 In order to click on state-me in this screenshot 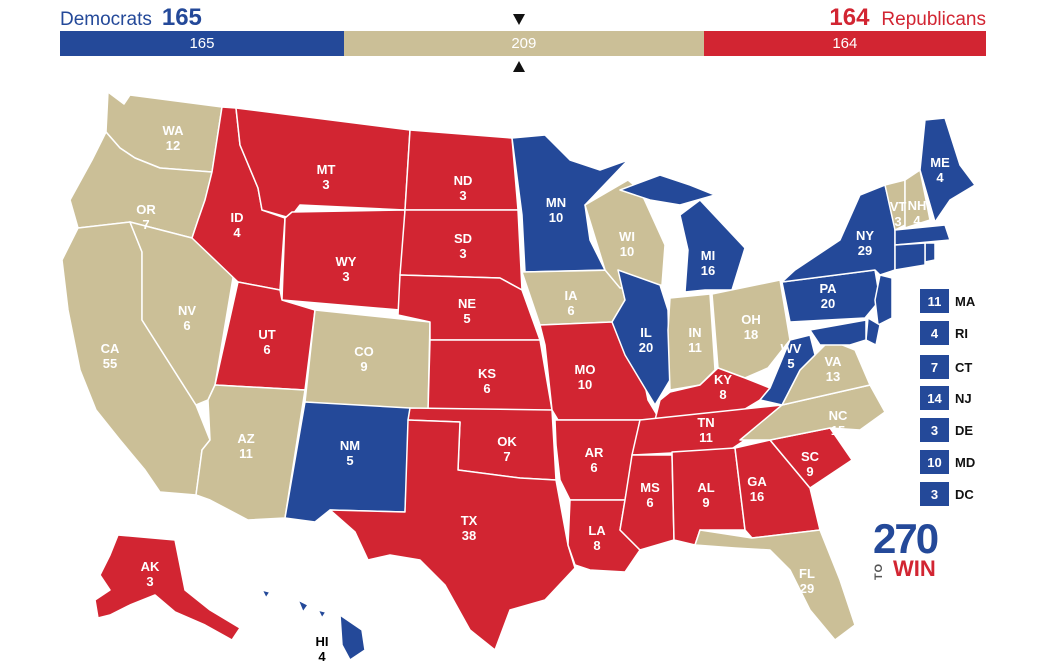, I will do `click(947, 170)`.